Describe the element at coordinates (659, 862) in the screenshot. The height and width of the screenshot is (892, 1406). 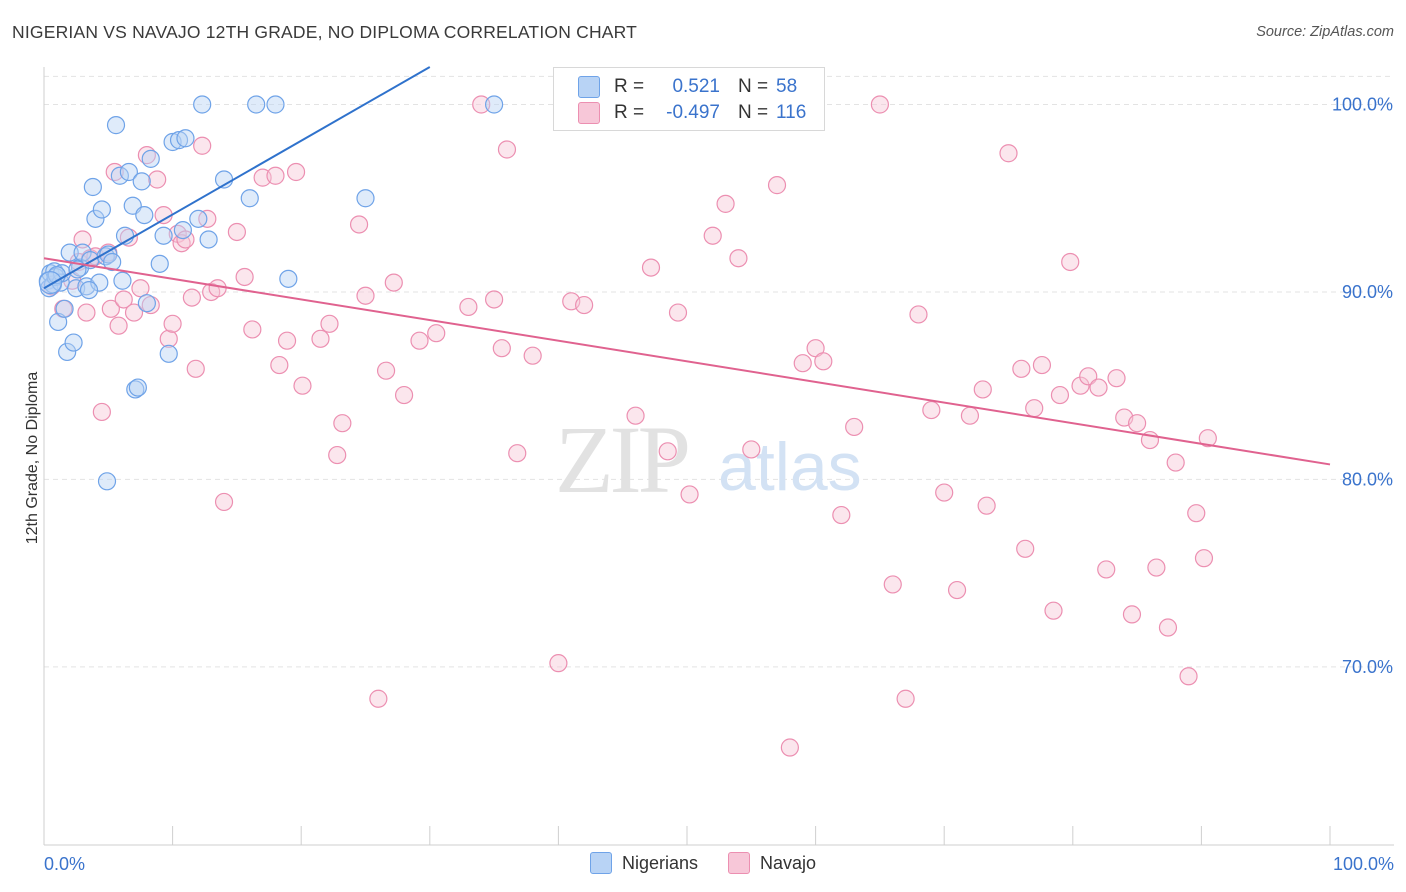
I see `legend-label-nigerians: Nigerians` at that location.